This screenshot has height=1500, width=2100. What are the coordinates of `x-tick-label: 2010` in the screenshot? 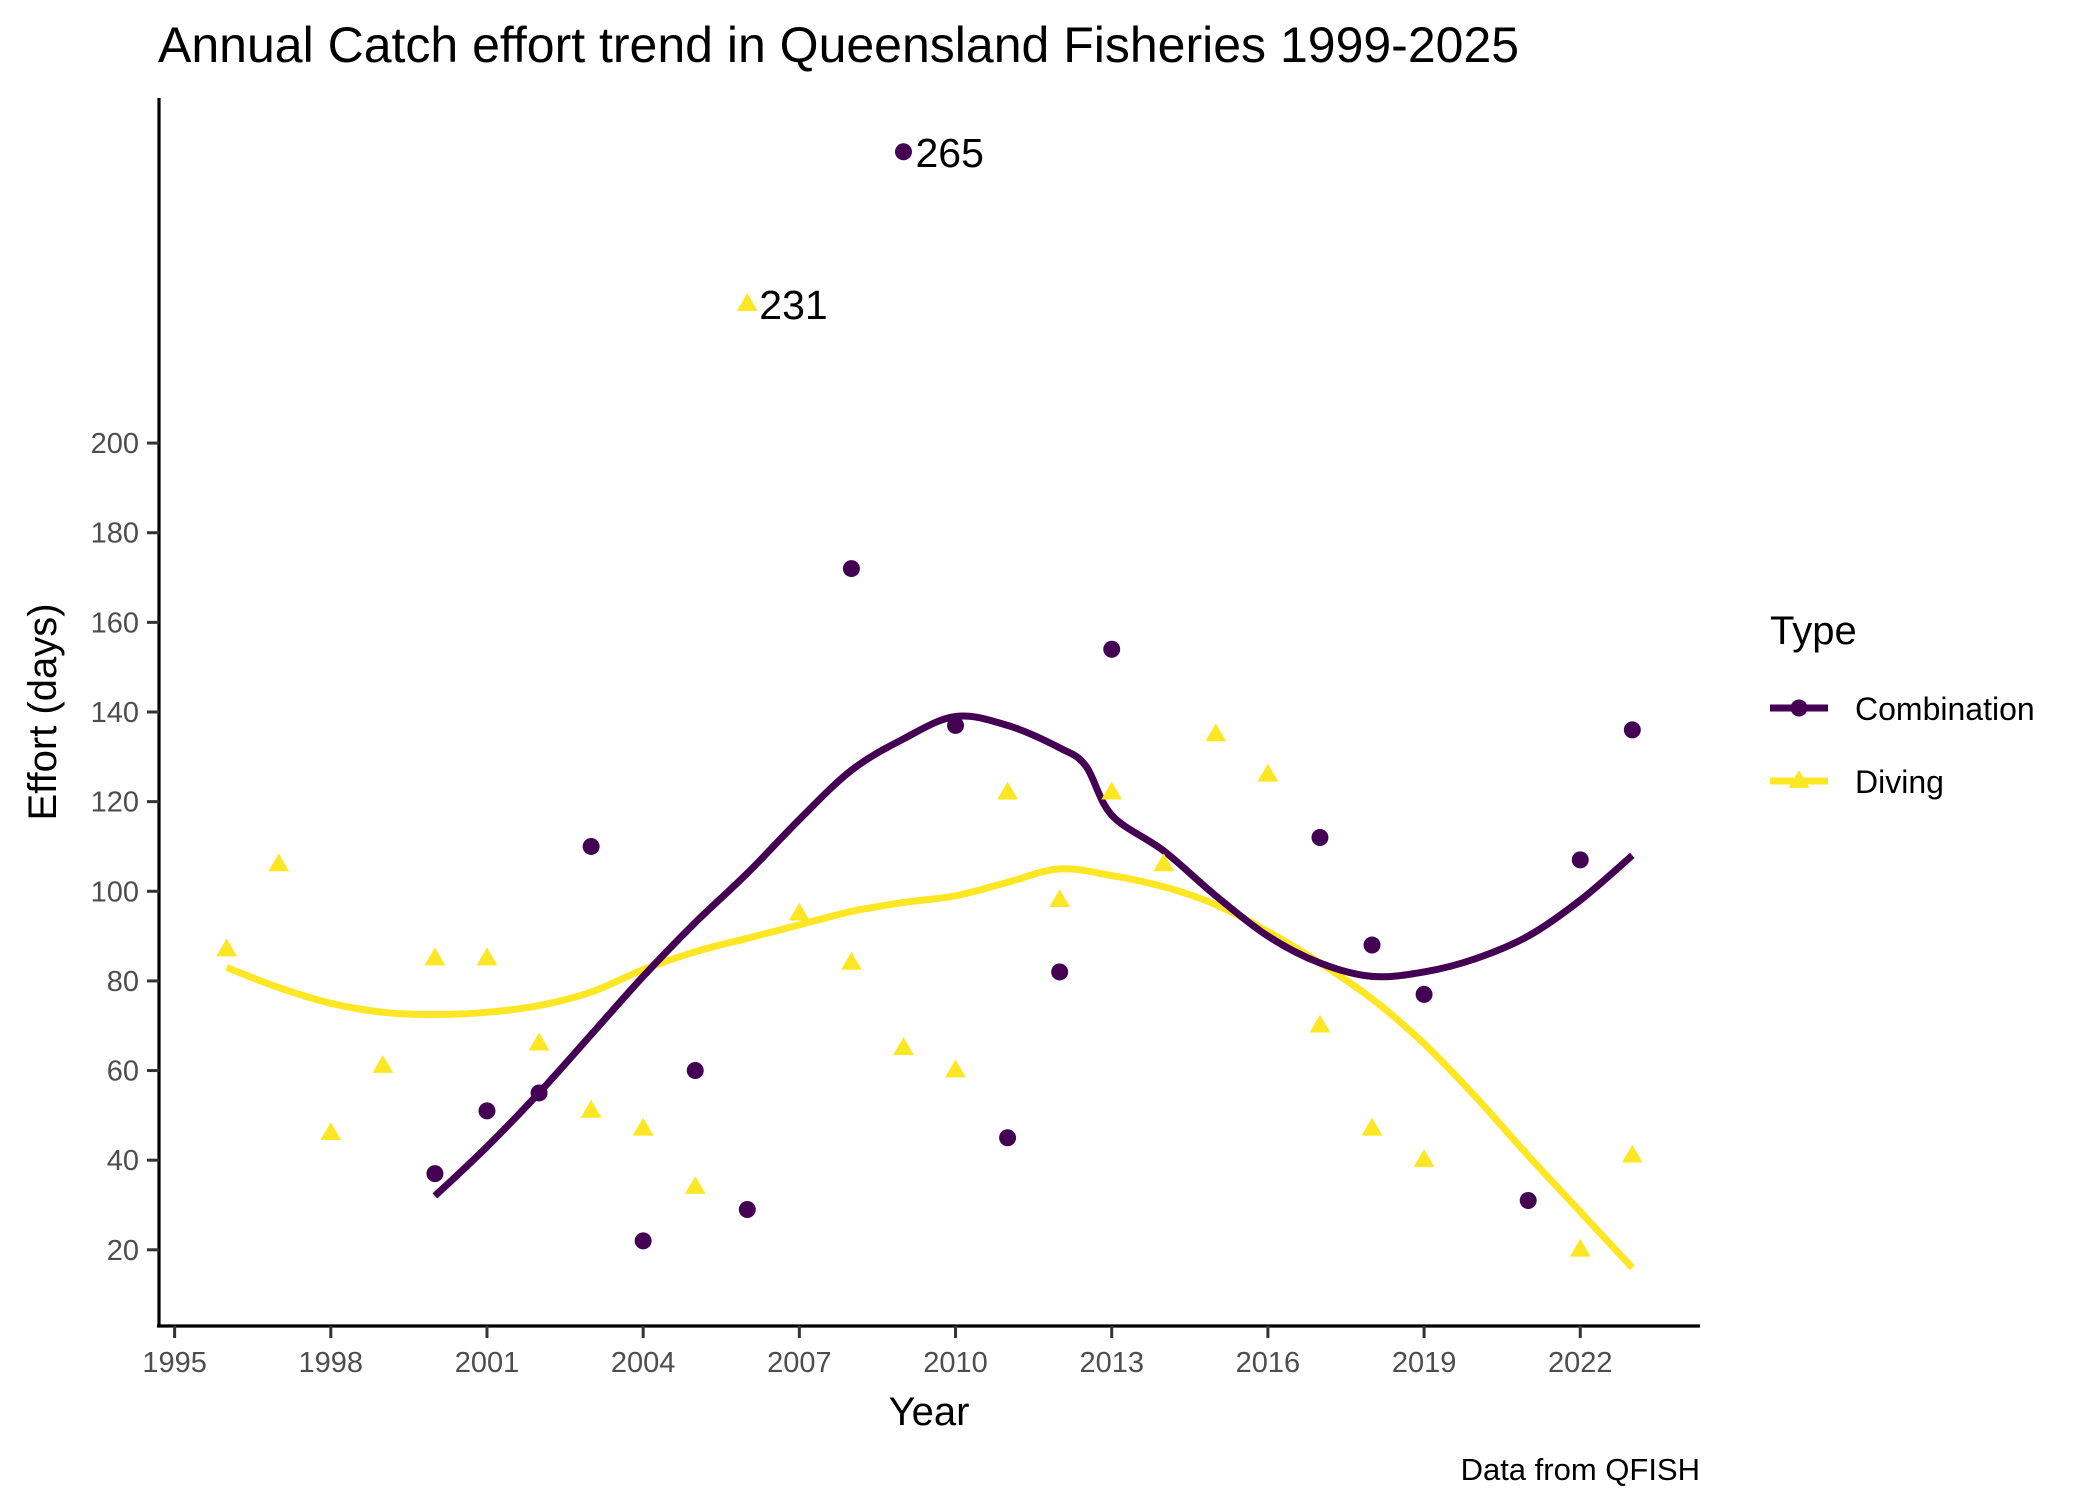 It's located at (955, 1363).